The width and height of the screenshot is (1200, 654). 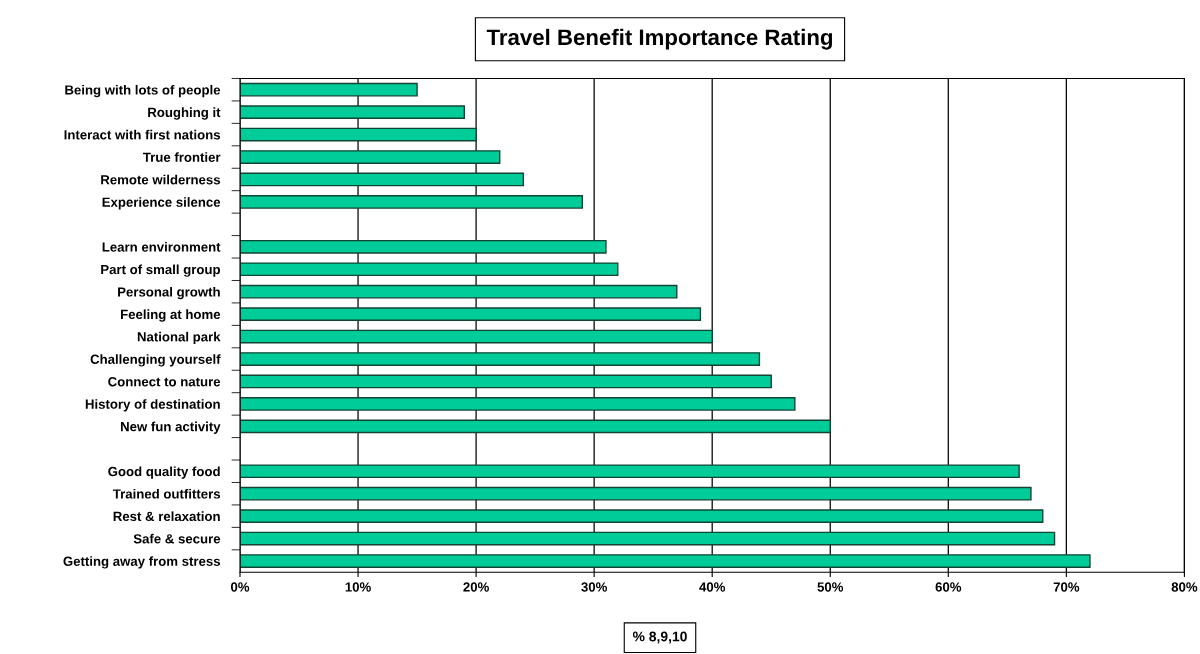 I want to click on x-tick-label: 60%, so click(x=948, y=587).